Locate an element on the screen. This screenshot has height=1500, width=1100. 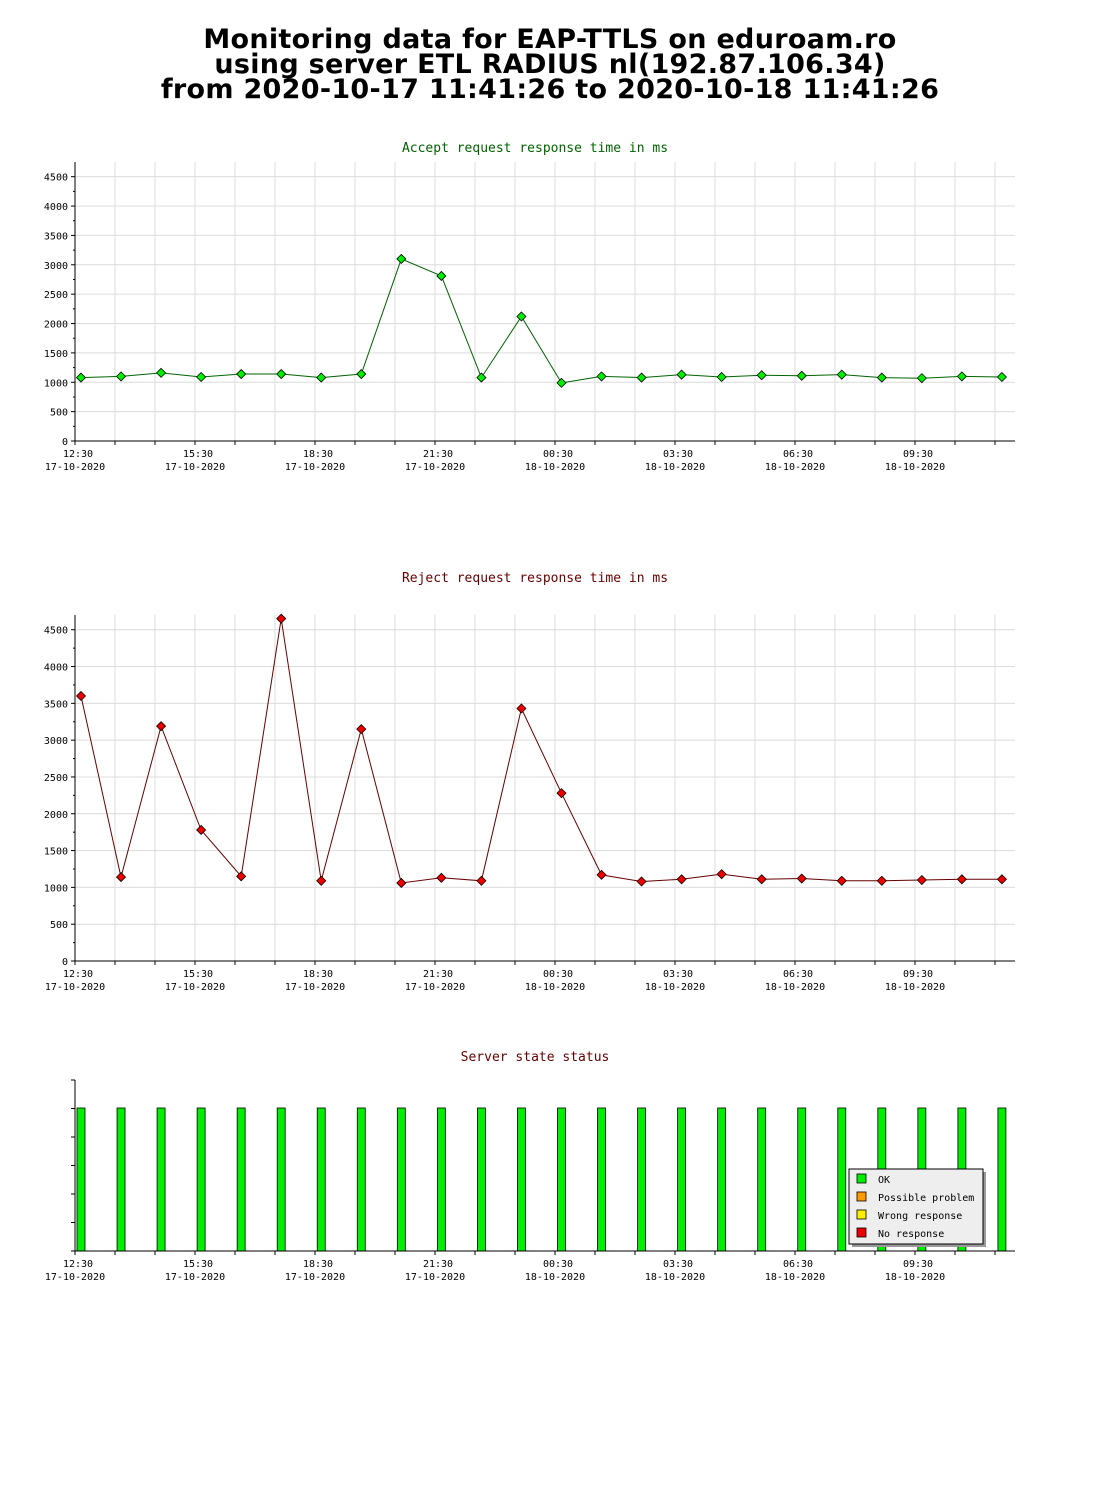
status-x-tick-label-time: 12:30 is located at coordinates (78, 1264).